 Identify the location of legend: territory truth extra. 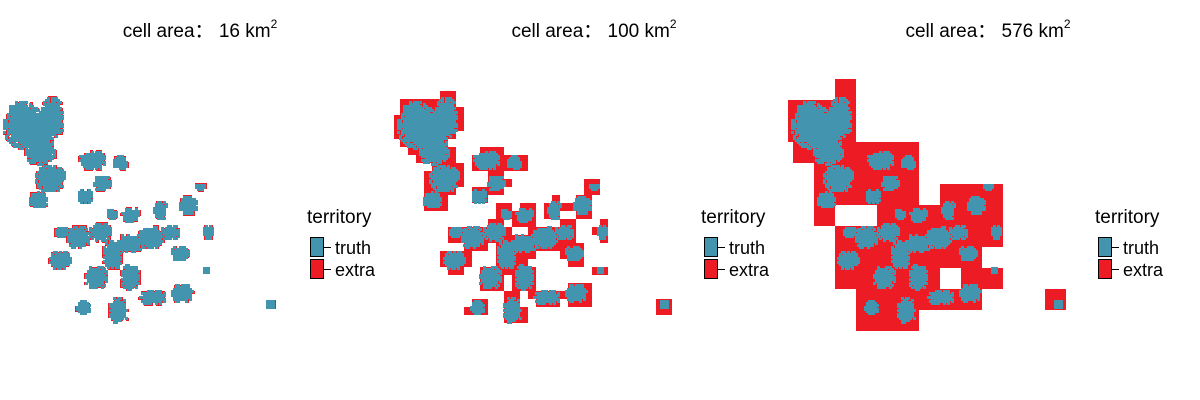
(352, 247).